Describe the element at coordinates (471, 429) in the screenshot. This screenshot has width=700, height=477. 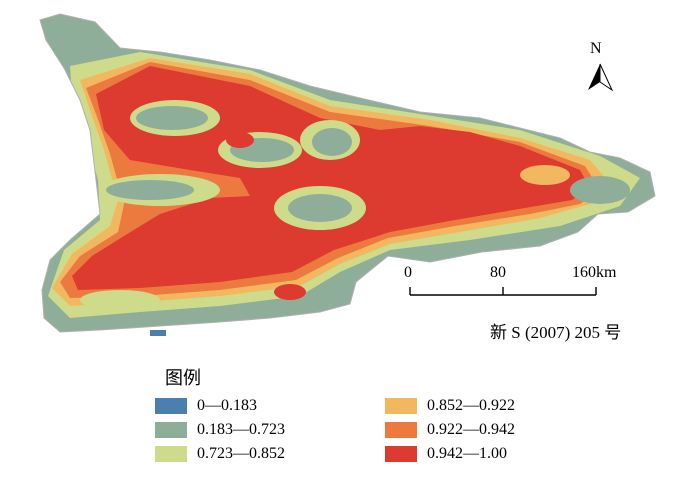
I see `legend-label: 0.922—0.942` at that location.